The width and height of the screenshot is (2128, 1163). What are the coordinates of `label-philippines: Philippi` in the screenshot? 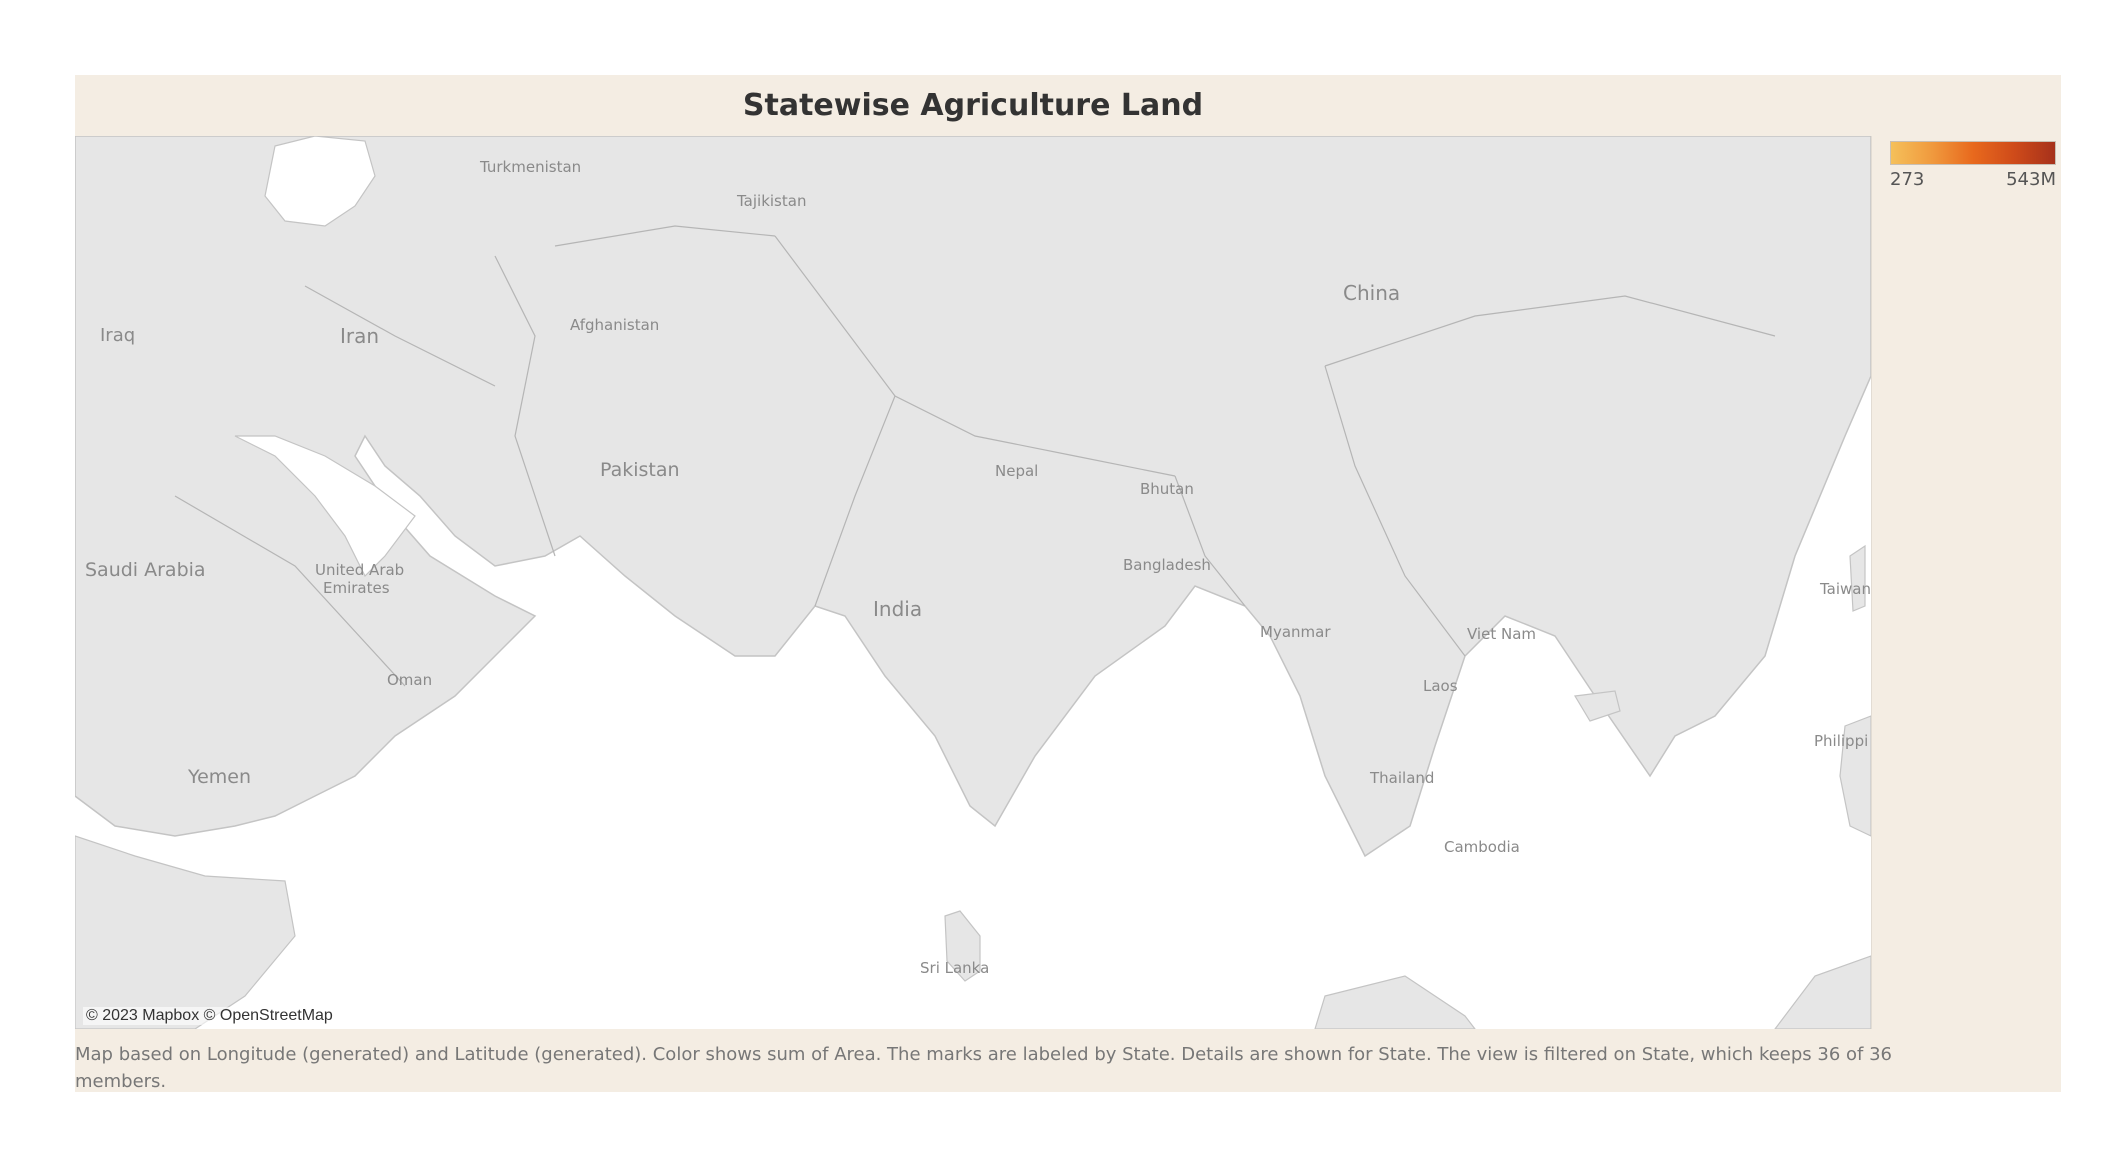 It's located at (1841, 741).